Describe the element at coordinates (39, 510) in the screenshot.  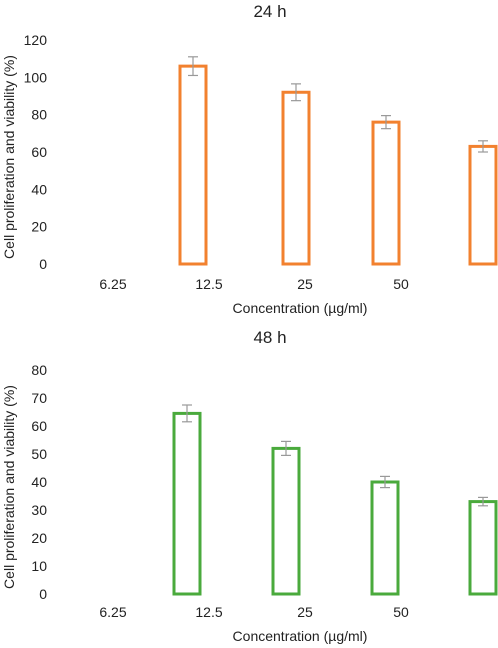
I see `y-tick-label: 30` at that location.